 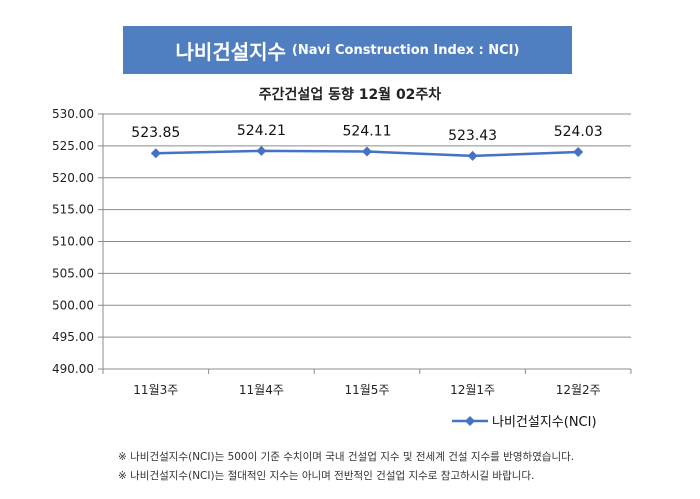 What do you see at coordinates (155, 390) in the screenshot?
I see `x-tick-label: 11월3주` at bounding box center [155, 390].